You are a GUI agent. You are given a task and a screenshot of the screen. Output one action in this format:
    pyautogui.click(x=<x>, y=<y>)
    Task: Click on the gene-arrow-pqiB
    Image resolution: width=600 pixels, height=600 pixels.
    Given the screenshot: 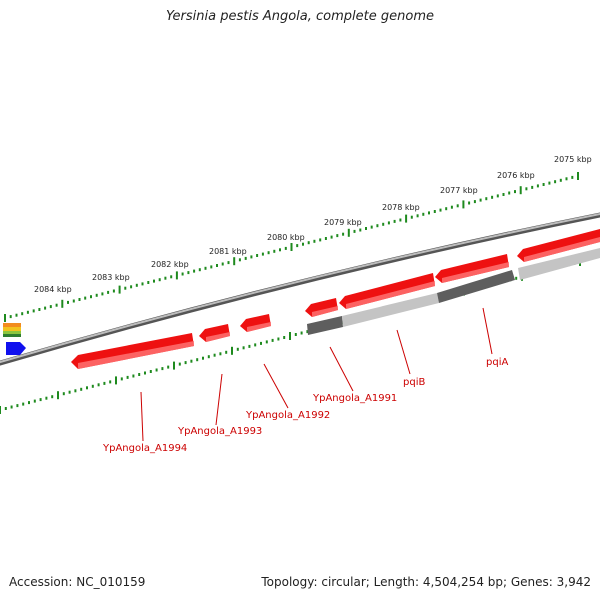 What is the action you would take?
    pyautogui.click(x=387, y=291)
    